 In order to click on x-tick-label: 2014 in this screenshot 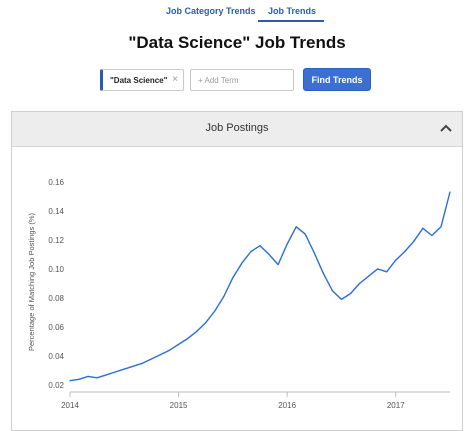, I will do `click(70, 405)`.